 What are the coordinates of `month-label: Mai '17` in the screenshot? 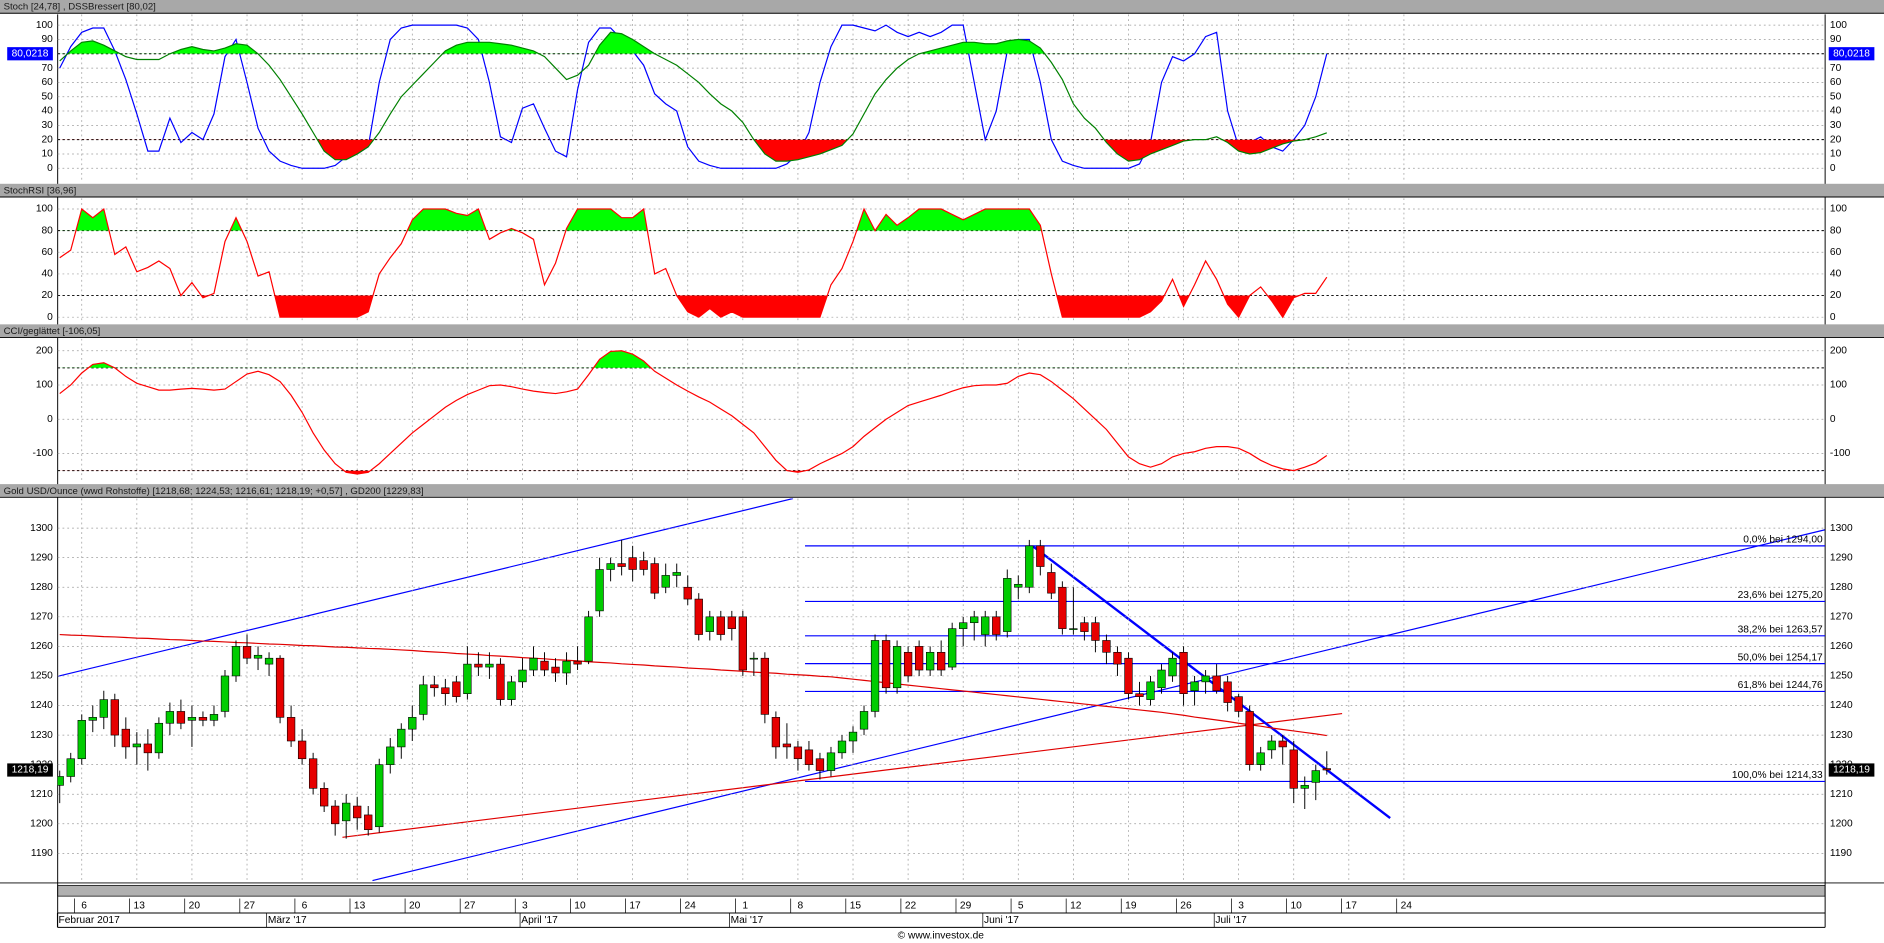 It's located at (747, 920).